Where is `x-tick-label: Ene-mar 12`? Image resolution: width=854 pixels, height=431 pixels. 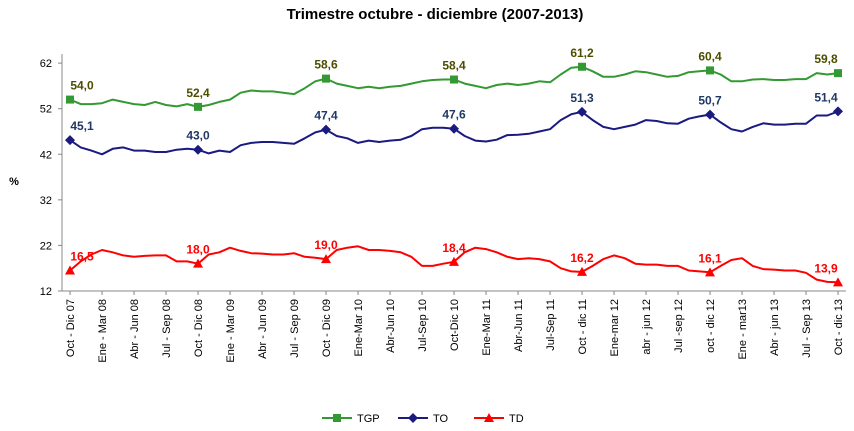
x-tick-label: Ene-mar 12 is located at coordinates (615, 327).